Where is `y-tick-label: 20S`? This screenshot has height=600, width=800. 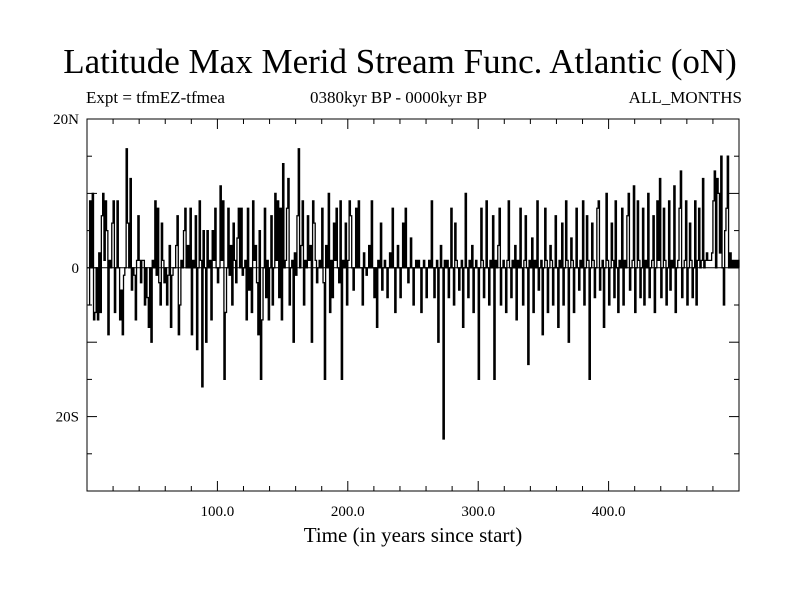
y-tick-label: 20S is located at coordinates (67, 418).